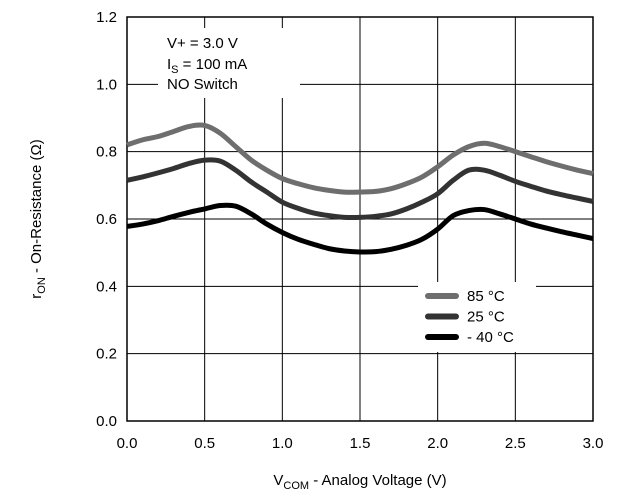 The width and height of the screenshot is (617, 491). I want to click on x-tick-label: 1.0, so click(282, 443).